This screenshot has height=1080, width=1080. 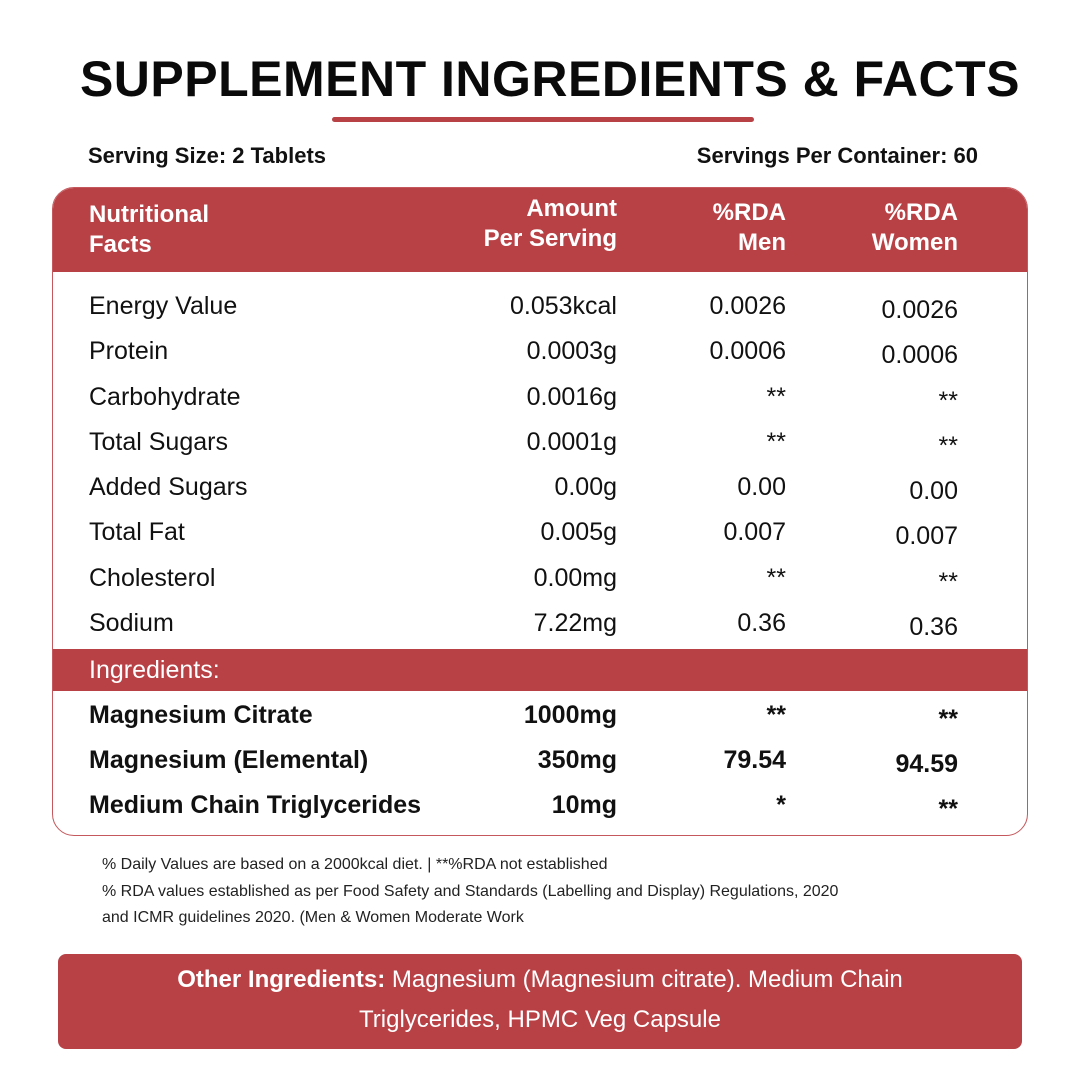 What do you see at coordinates (584, 805) in the screenshot?
I see `row-amount: 10mg` at bounding box center [584, 805].